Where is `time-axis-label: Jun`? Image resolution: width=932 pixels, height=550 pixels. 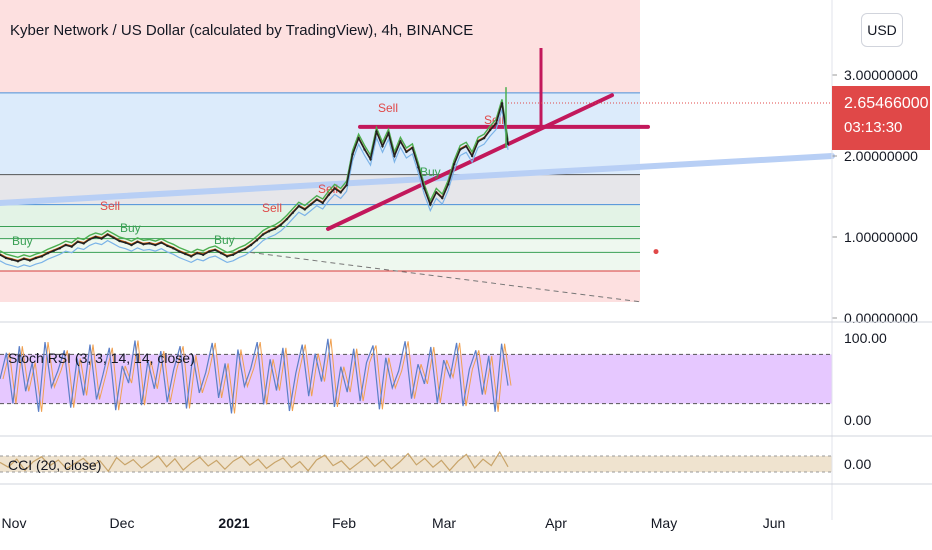
time-axis-label: Jun is located at coordinates (774, 523).